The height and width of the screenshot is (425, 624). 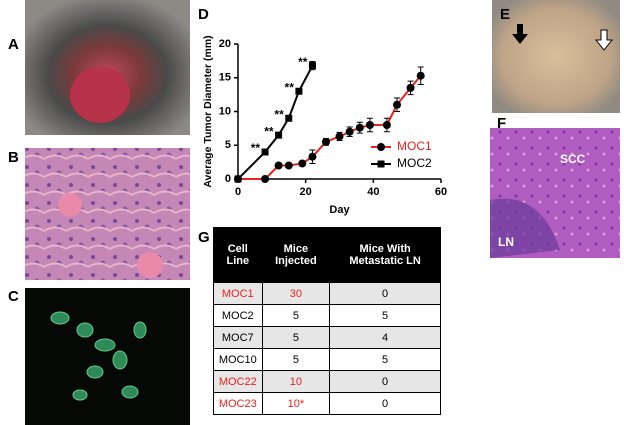 What do you see at coordinates (204, 237) in the screenshot?
I see `panel-label: G` at bounding box center [204, 237].